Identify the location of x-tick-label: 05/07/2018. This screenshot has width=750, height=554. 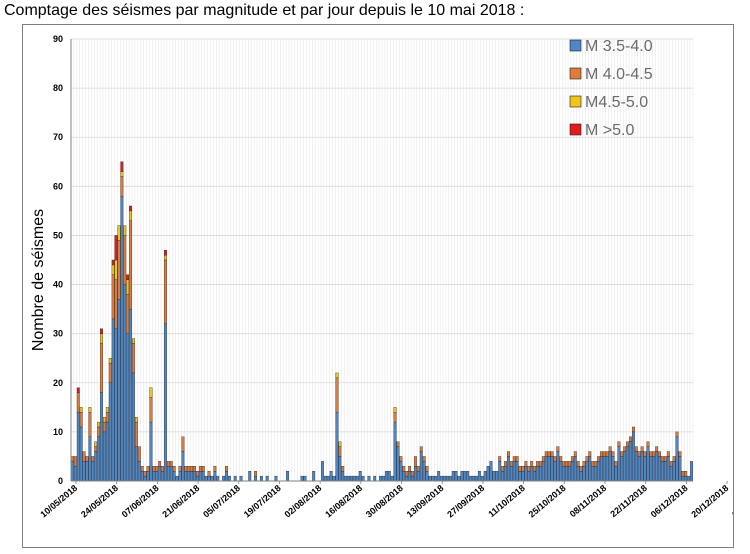
(221, 501).